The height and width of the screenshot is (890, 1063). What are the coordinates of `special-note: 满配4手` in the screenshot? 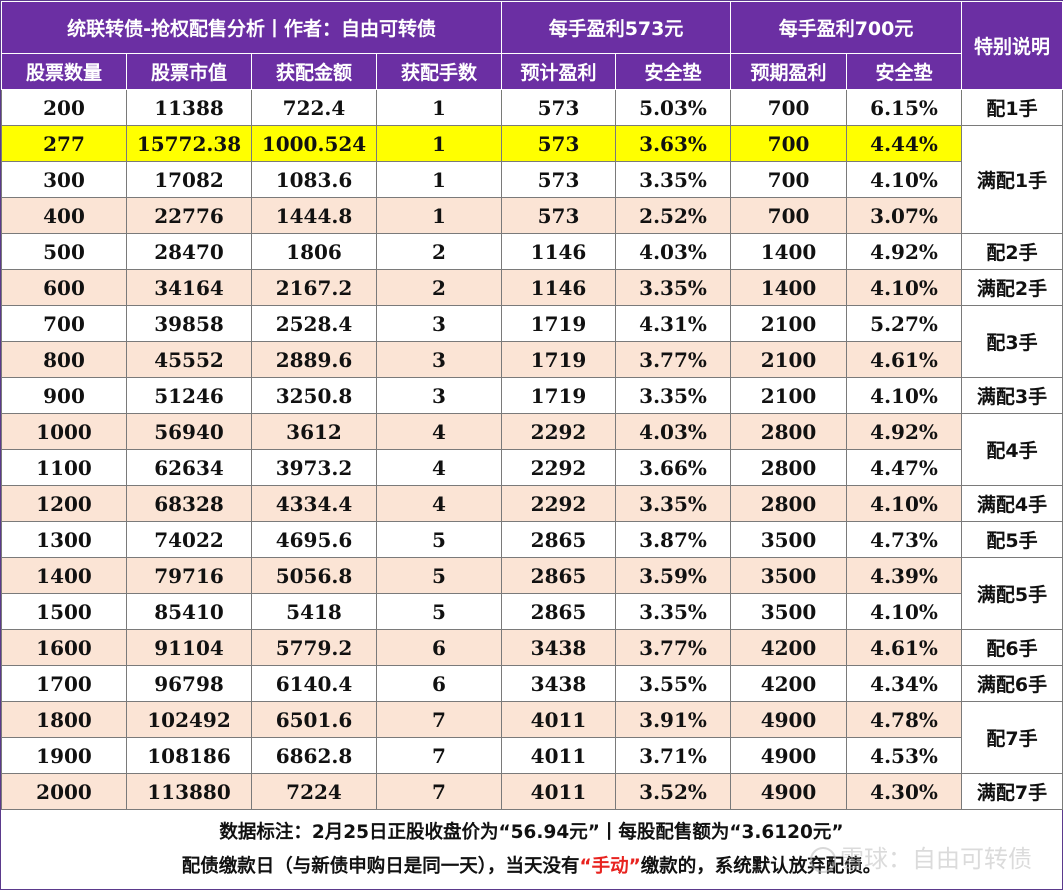 It's located at (1012, 503).